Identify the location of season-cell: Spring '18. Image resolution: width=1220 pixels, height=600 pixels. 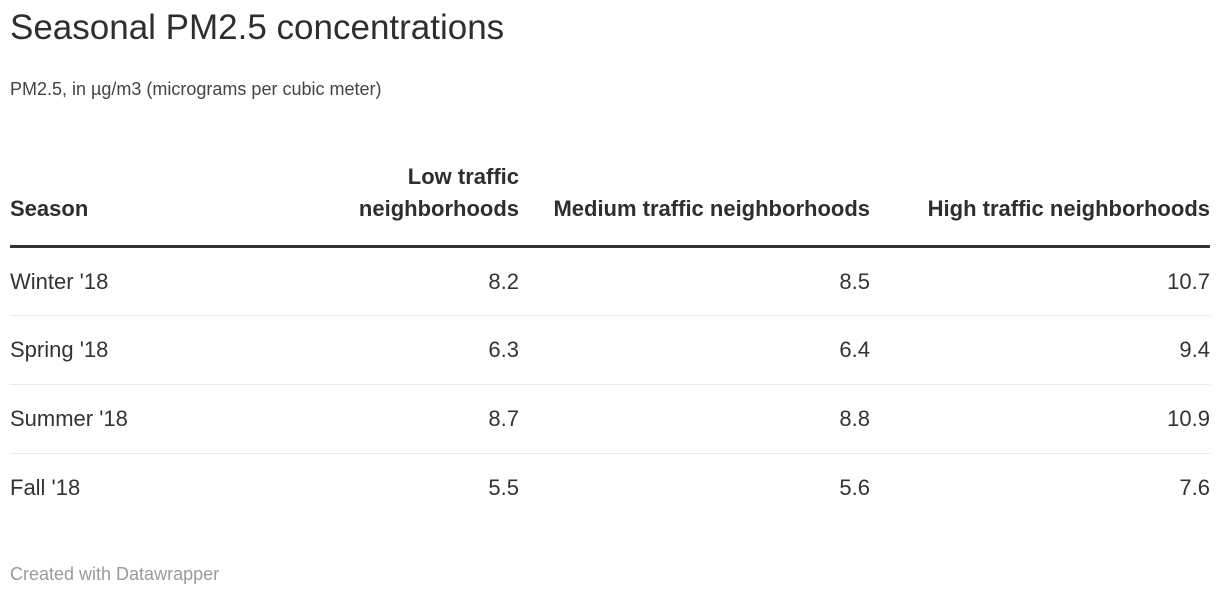
(150, 350).